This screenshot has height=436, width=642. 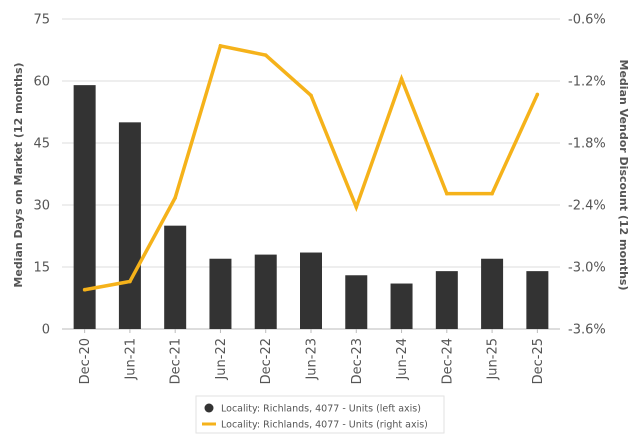 I want to click on left-tick-label: 60, so click(x=41, y=82).